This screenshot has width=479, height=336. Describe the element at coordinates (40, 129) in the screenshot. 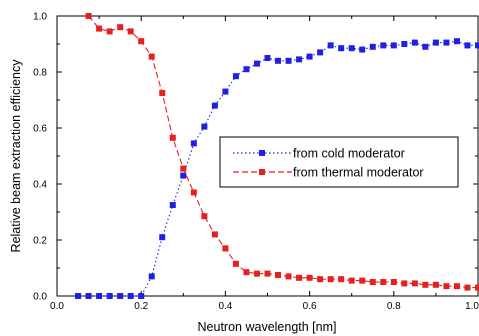

I see `y-tick-label: 0.6` at that location.